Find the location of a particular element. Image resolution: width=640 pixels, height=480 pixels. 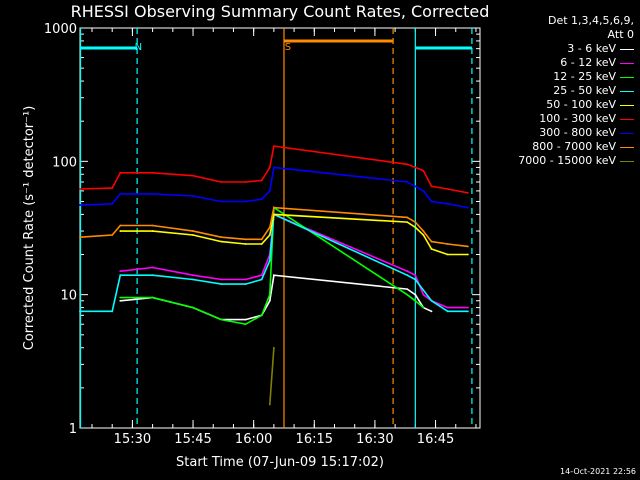

x-tick-label: 16:45 is located at coordinates (435, 439).